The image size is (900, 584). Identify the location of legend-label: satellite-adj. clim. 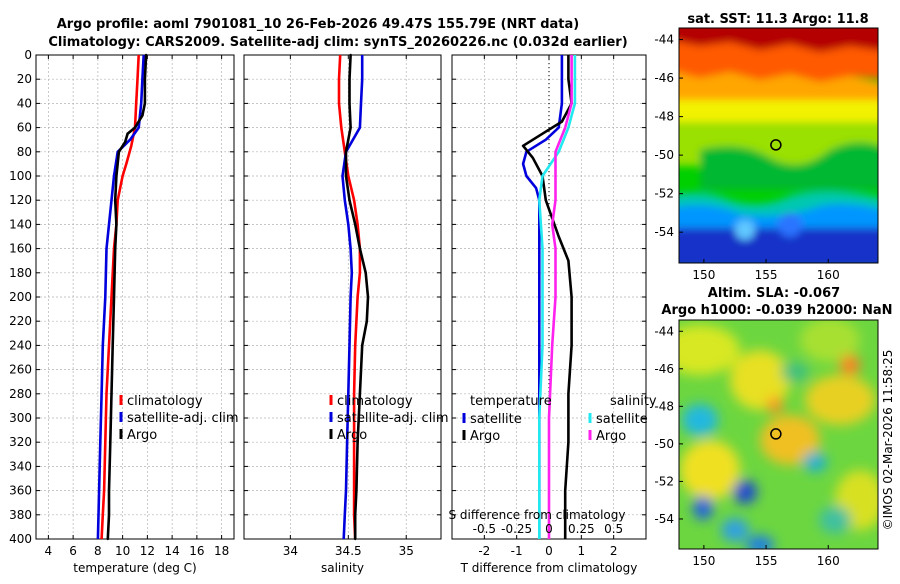
(393, 418).